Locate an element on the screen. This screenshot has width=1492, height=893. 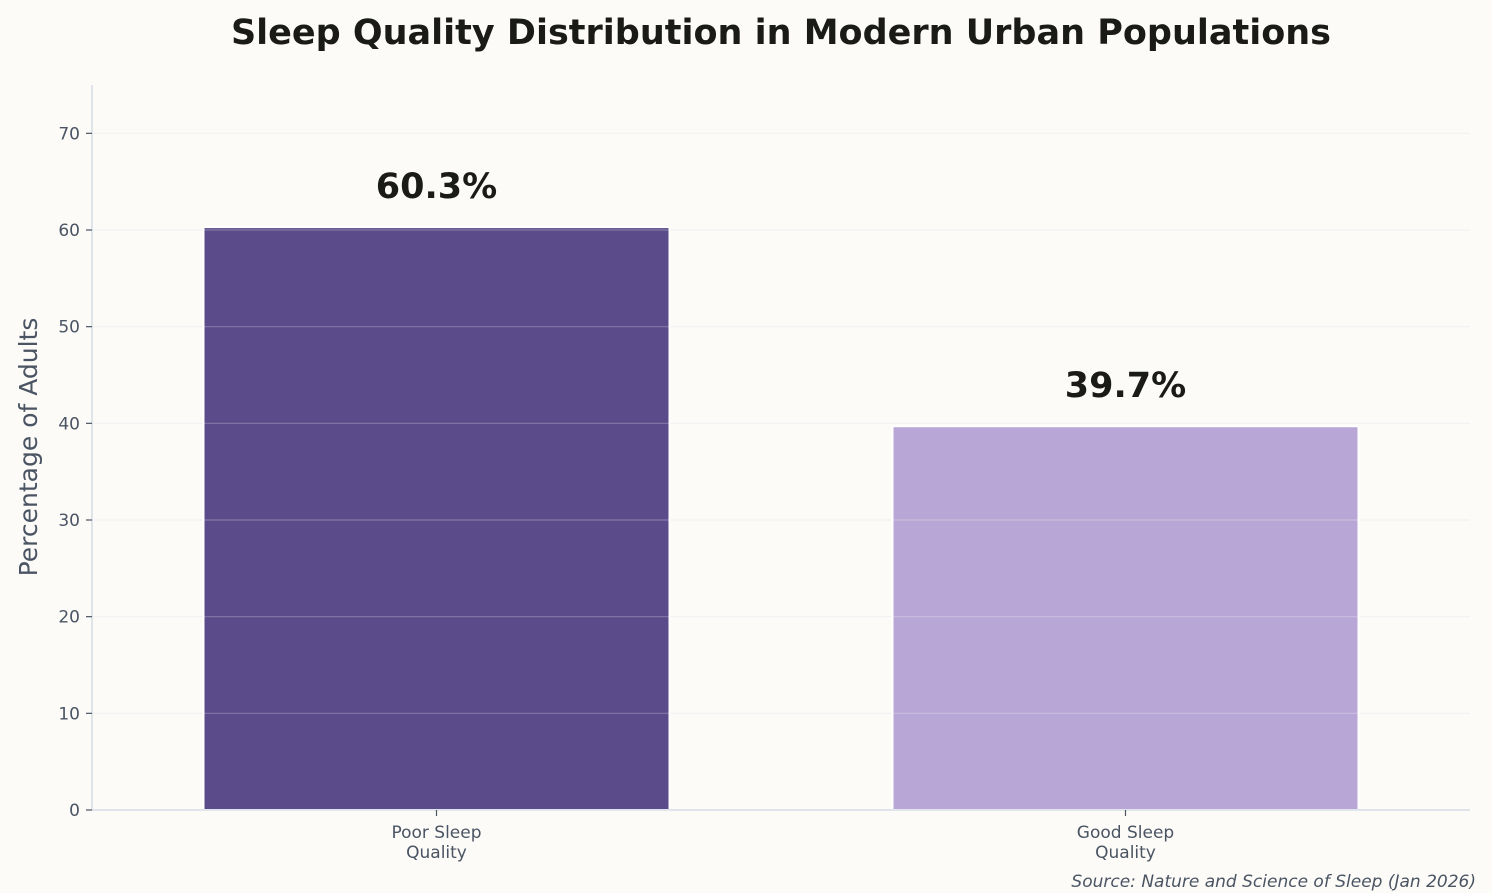
y-axis-label: Percentage of Adults is located at coordinates (28, 447).